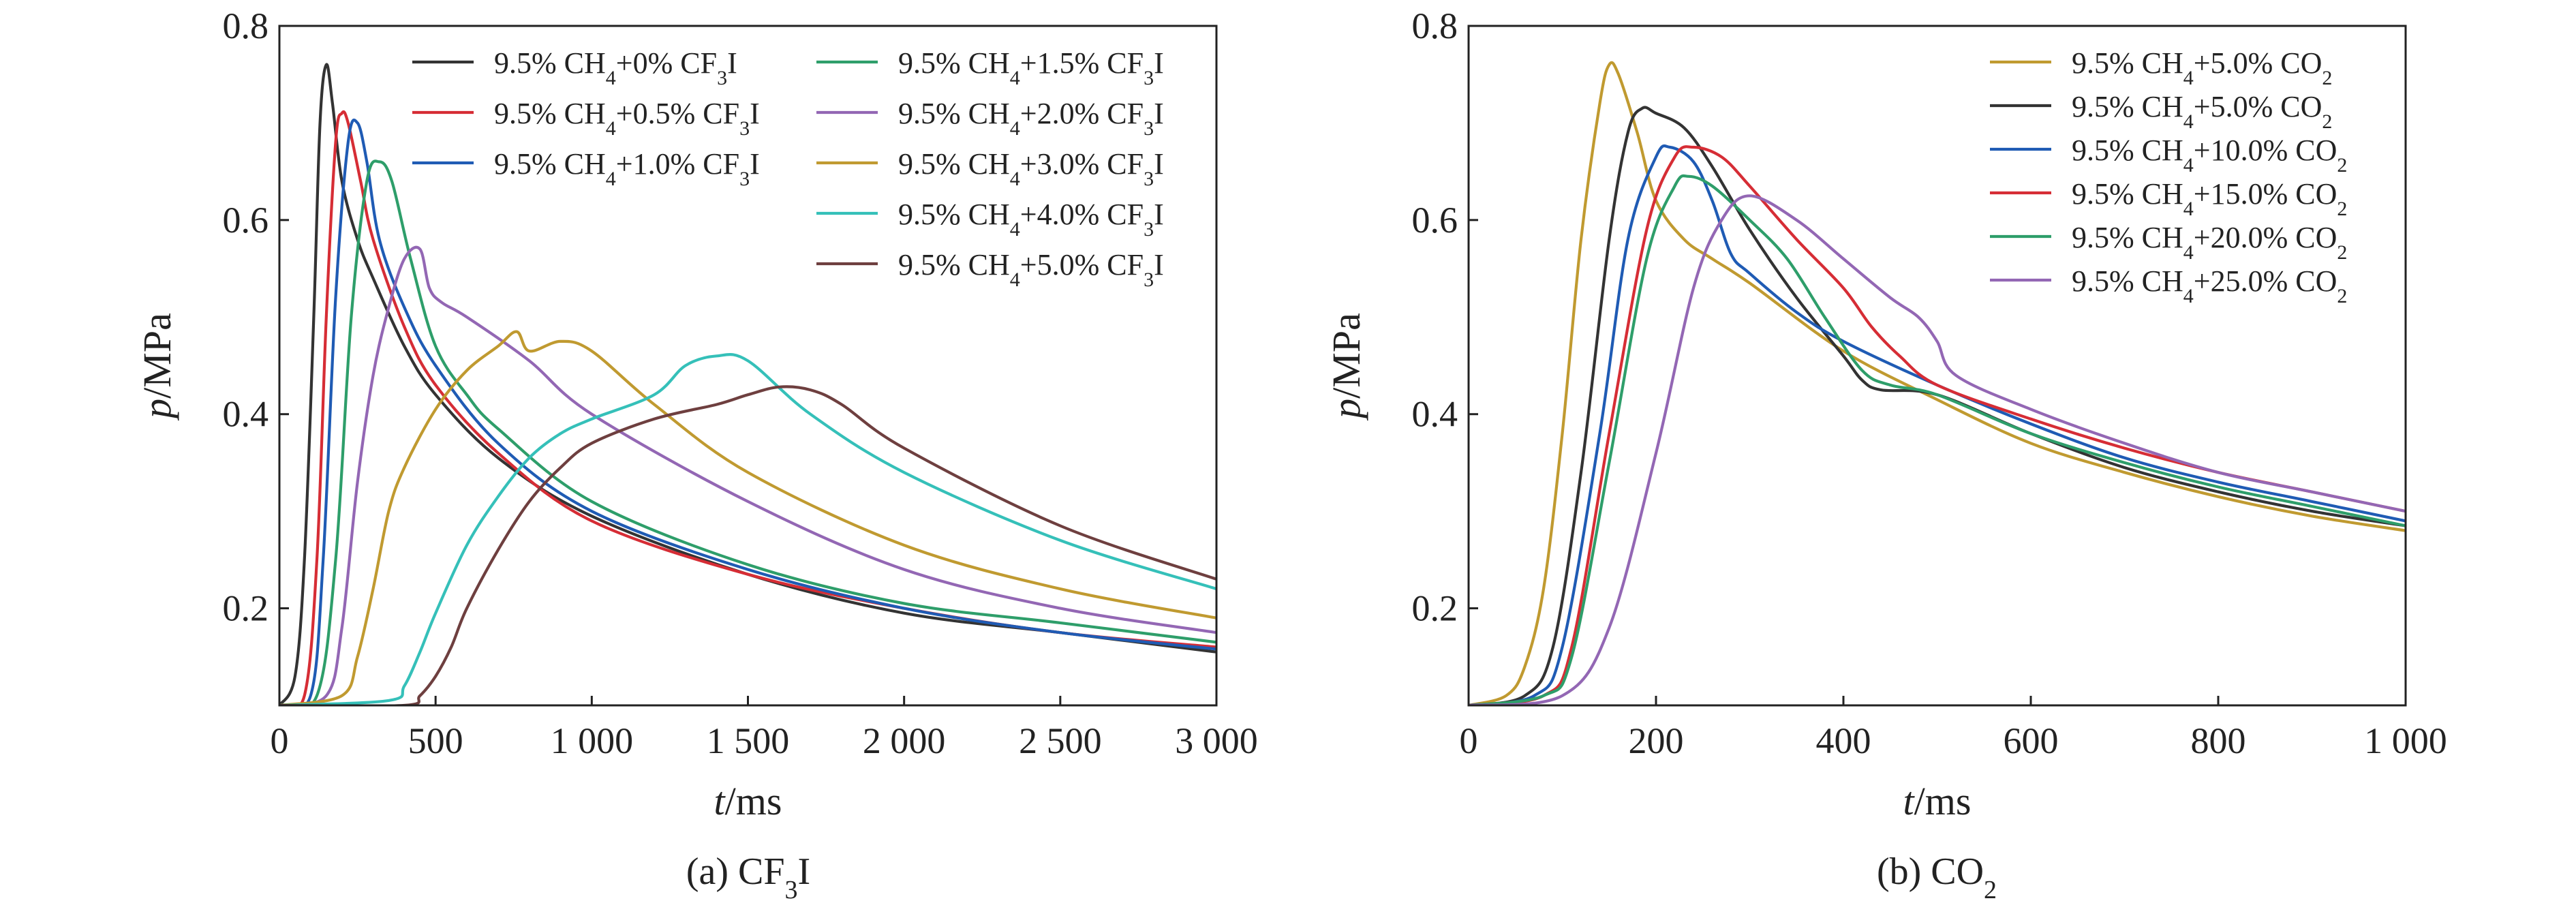  I want to click on y-tick-label-a-1: 0.4, so click(246, 415).